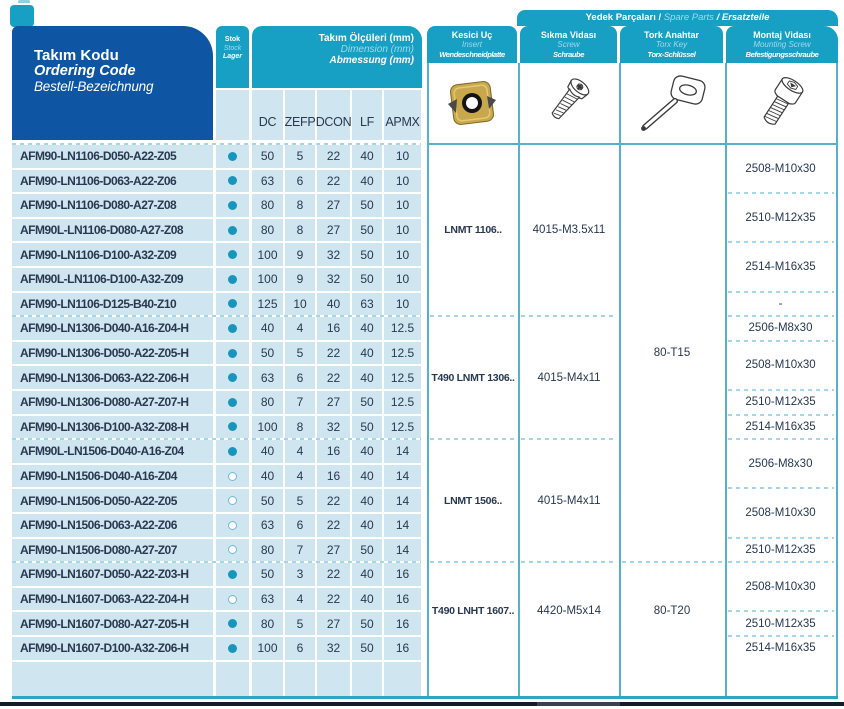  Describe the element at coordinates (333, 230) in the screenshot. I see `dcon-cell: 27` at that location.